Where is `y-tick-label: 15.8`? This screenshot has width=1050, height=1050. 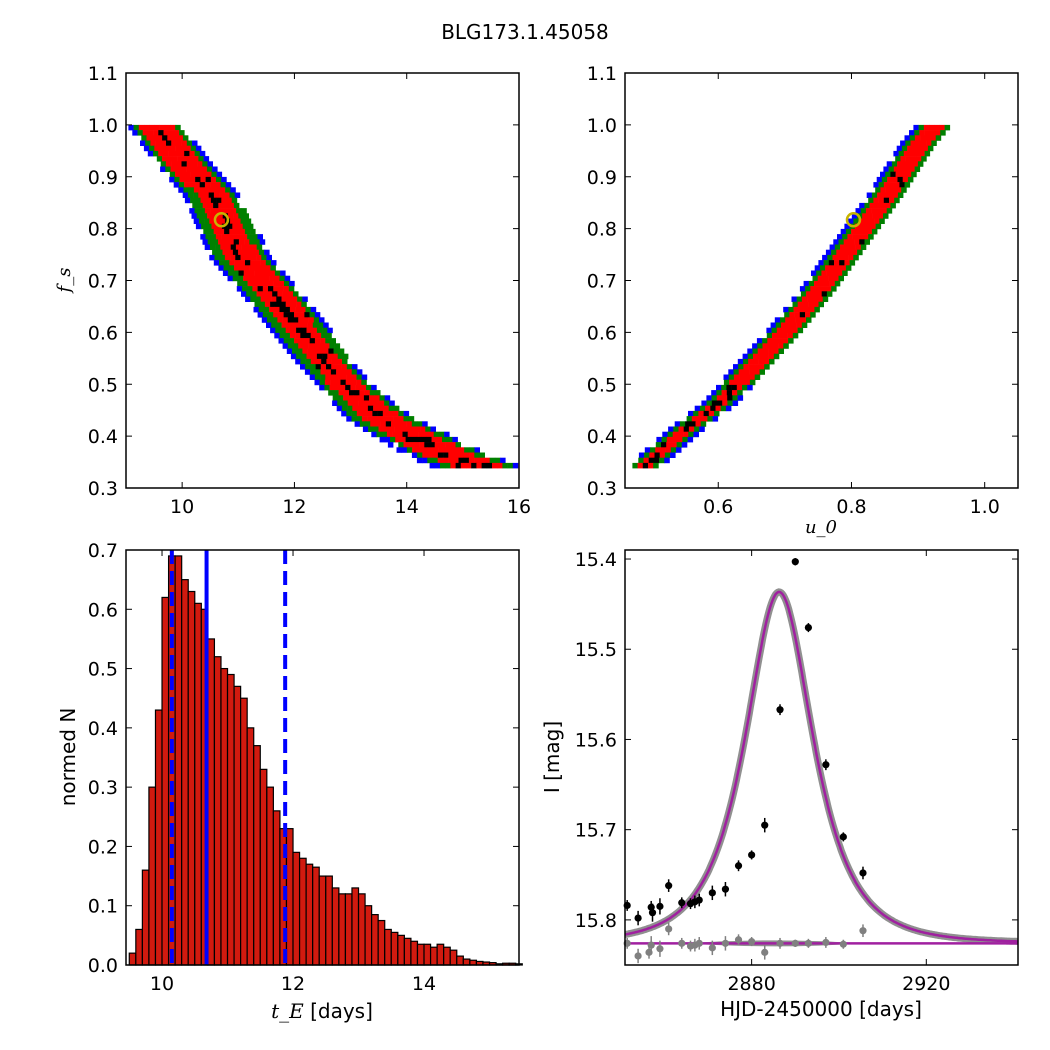
y-tick-label: 15.8 is located at coordinates (596, 921).